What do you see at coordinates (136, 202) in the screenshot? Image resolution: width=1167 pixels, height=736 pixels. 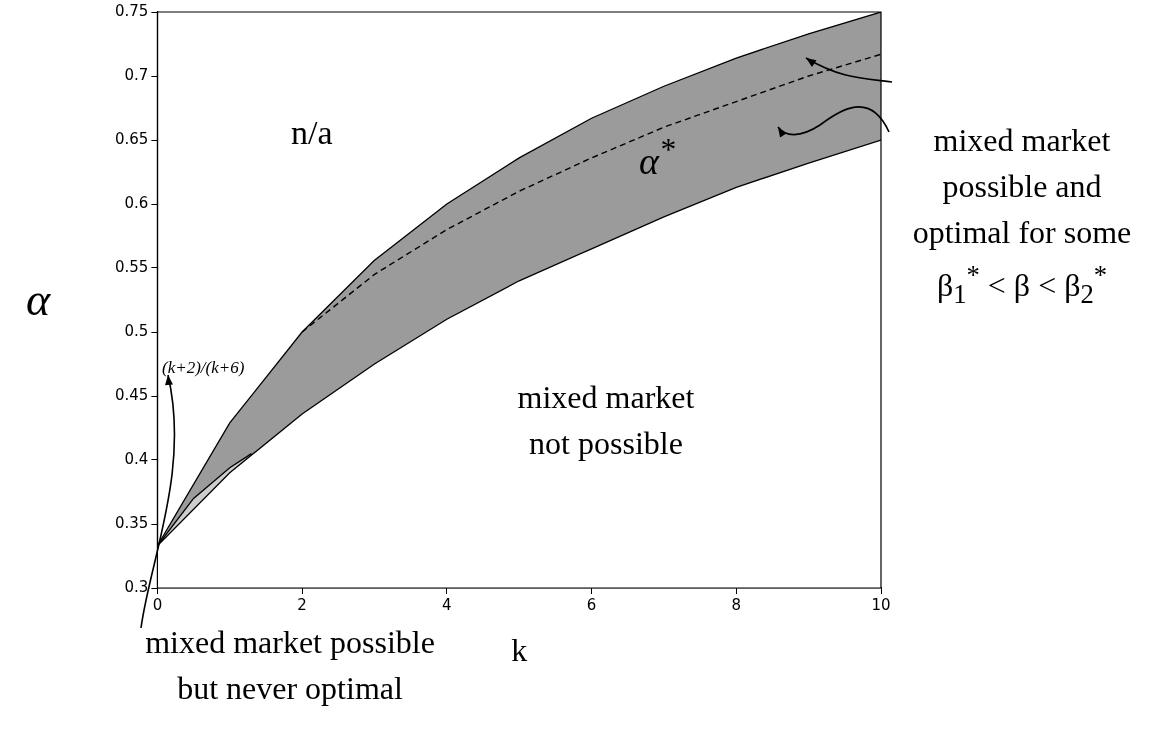 I see `y-tick-label: 0.6` at bounding box center [136, 202].